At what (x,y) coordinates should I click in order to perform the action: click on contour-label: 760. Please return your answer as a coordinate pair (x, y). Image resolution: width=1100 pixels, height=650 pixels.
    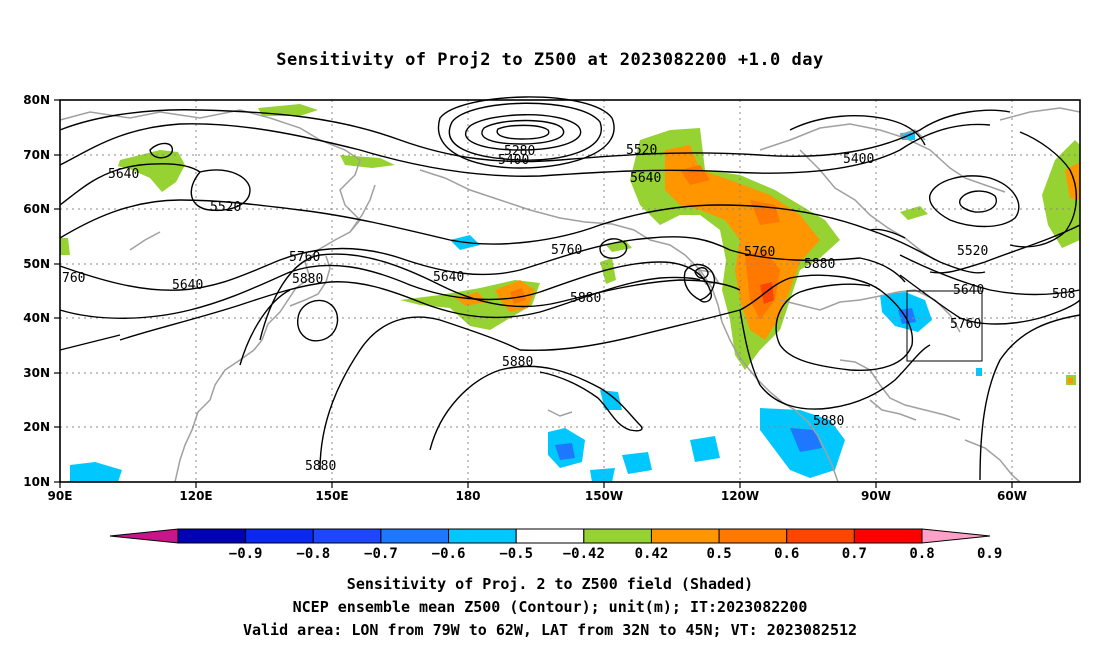
    Looking at the image, I should click on (73, 278).